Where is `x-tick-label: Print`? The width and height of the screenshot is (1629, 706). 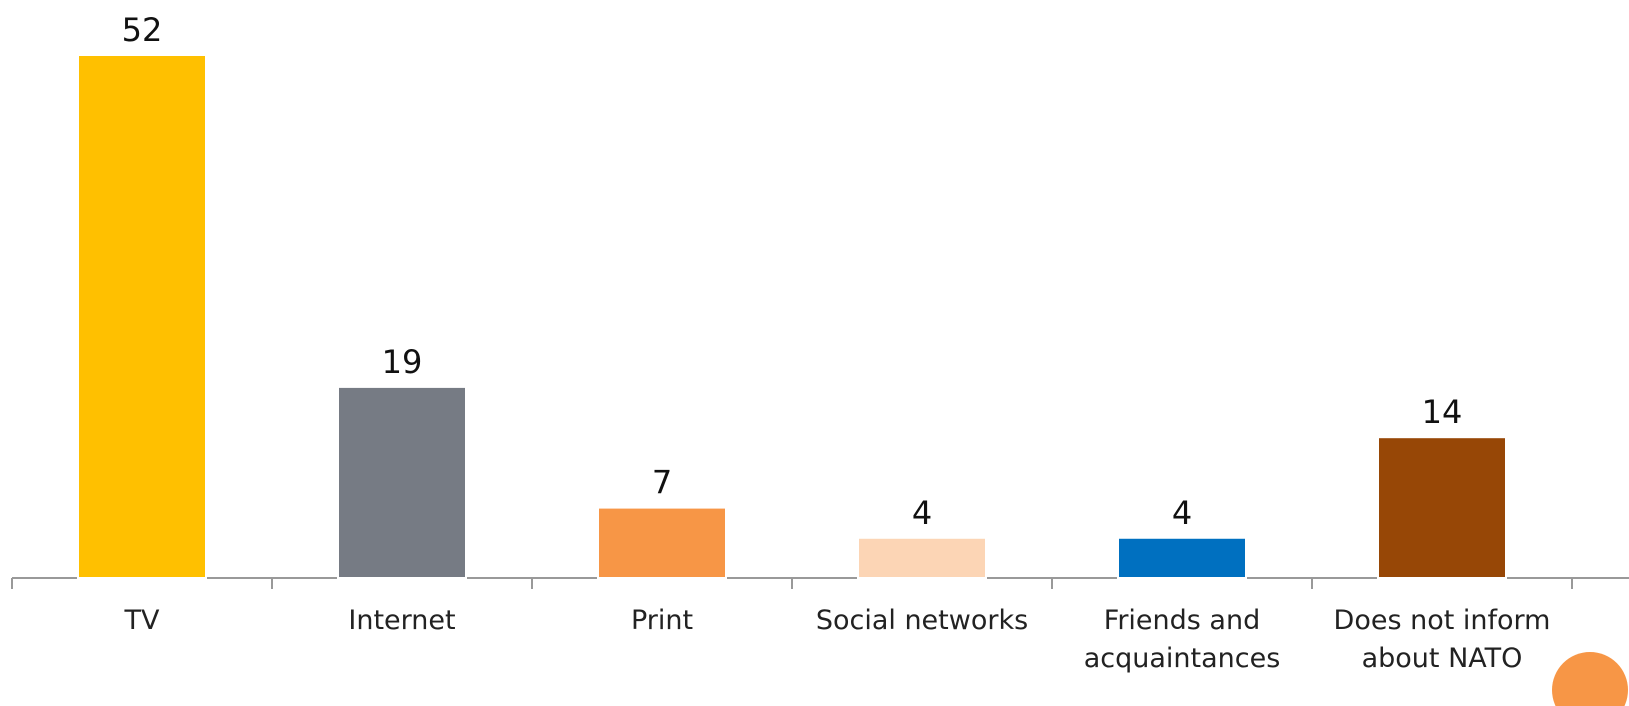 x-tick-label: Print is located at coordinates (662, 620).